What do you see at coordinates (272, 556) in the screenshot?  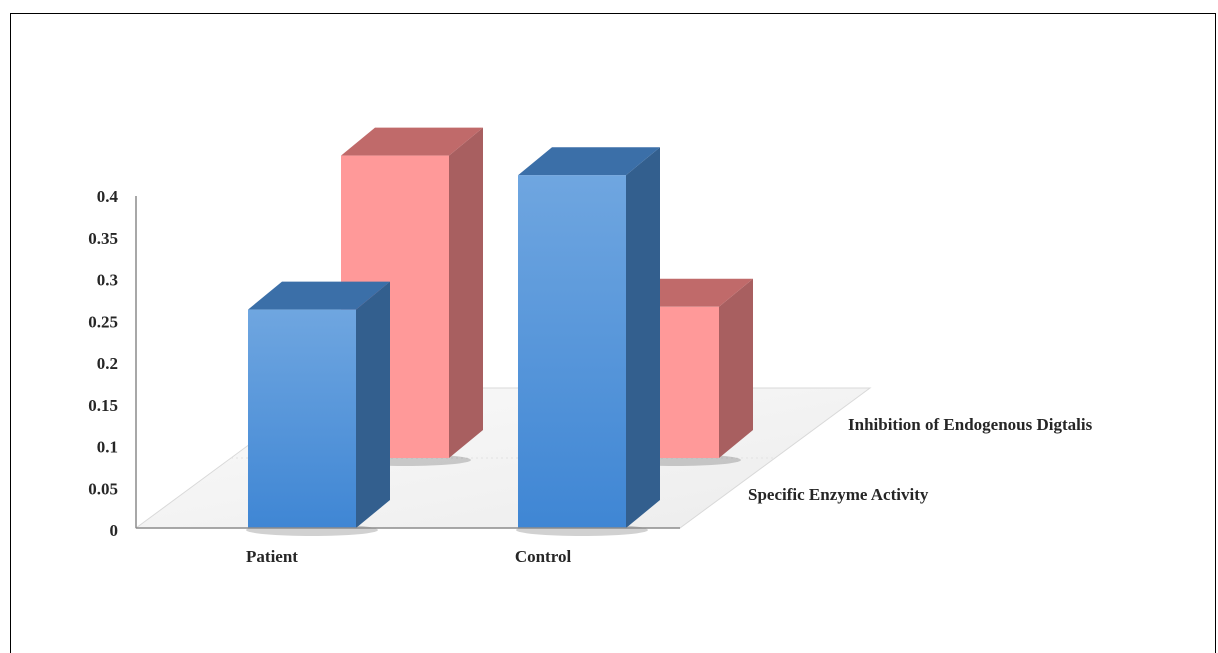 I see `x-tick-label: Patient` at bounding box center [272, 556].